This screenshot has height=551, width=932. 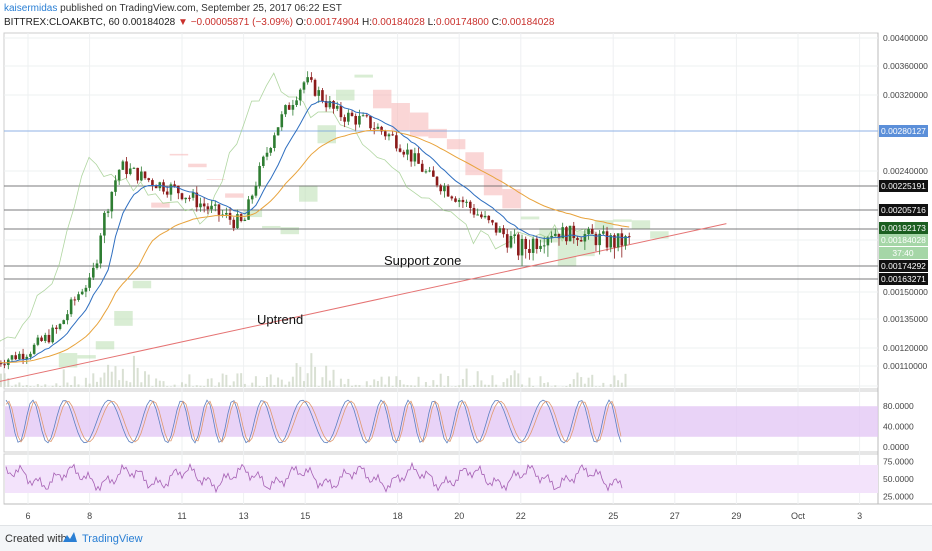 What do you see at coordinates (70, 537) in the screenshot?
I see `tradingview-logo-icon` at bounding box center [70, 537].